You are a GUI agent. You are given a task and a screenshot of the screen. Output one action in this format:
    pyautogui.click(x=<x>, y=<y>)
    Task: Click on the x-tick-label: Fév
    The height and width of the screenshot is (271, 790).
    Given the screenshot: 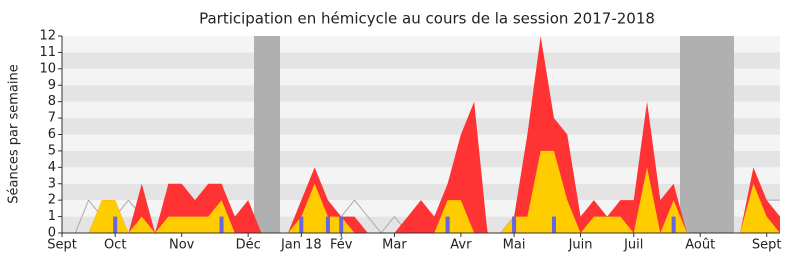 What is the action you would take?
    pyautogui.click(x=341, y=245)
    